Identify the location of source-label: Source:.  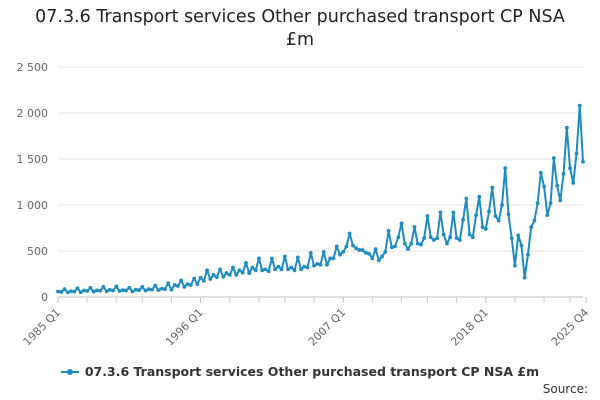
(565, 389).